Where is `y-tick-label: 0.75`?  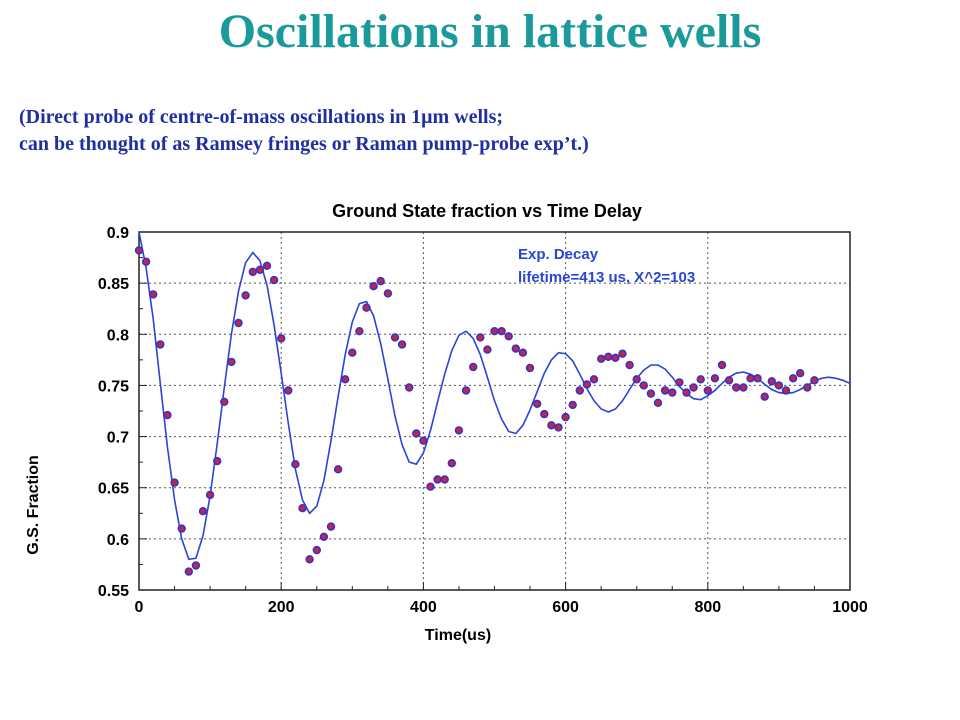
y-tick-label: 0.75 is located at coordinates (113, 386).